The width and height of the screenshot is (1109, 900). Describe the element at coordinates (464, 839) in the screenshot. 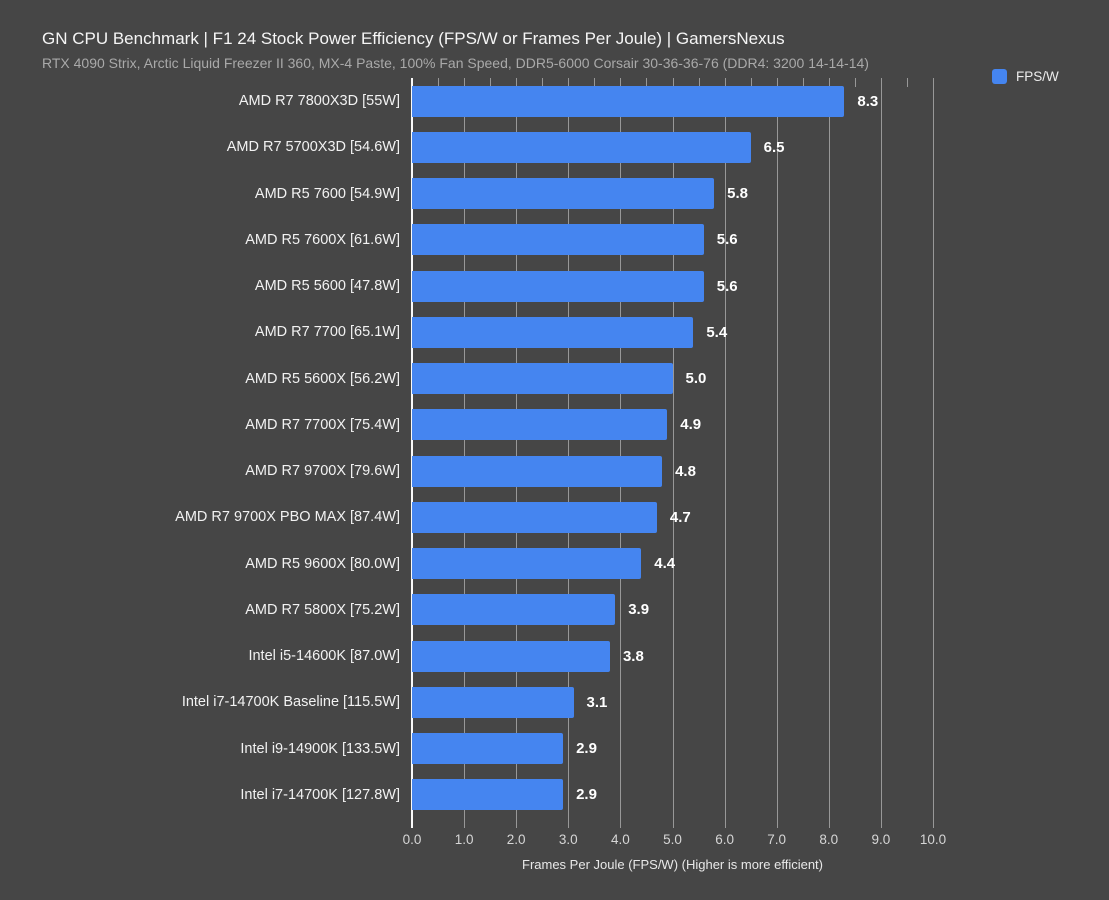

I see `x-tick-label: 1.0` at that location.